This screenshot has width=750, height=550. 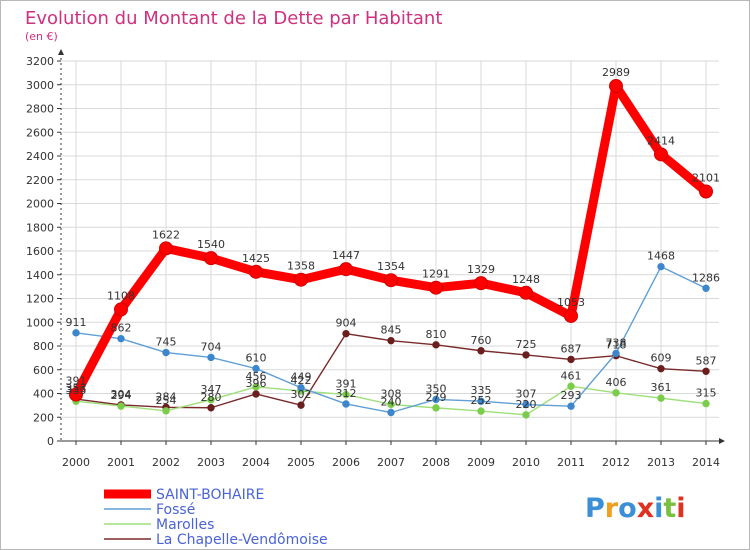 What do you see at coordinates (185, 525) in the screenshot?
I see `legend-label-2: Marolles` at bounding box center [185, 525].